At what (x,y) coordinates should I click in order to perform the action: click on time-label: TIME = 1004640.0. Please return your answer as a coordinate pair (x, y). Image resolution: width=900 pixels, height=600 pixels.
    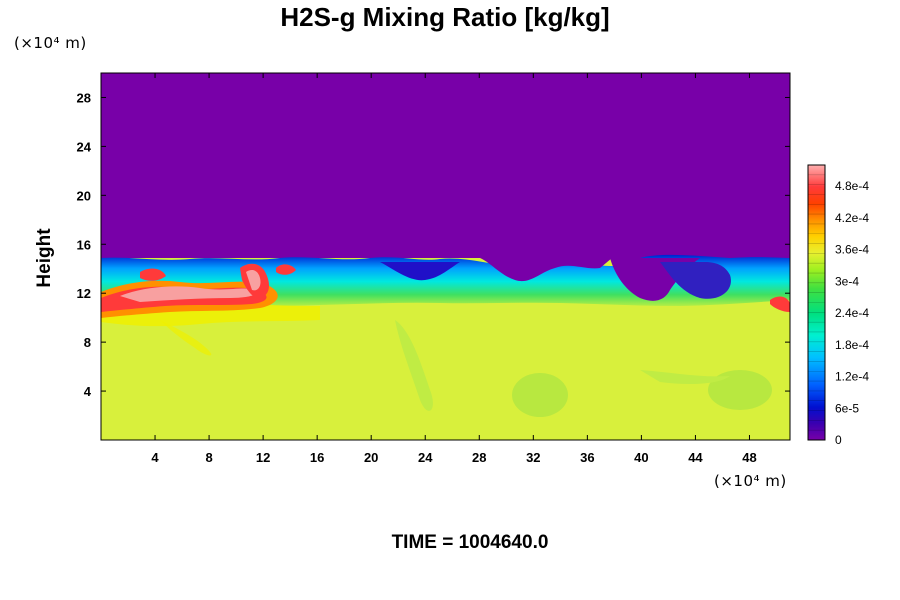
    Looking at the image, I should click on (470, 542).